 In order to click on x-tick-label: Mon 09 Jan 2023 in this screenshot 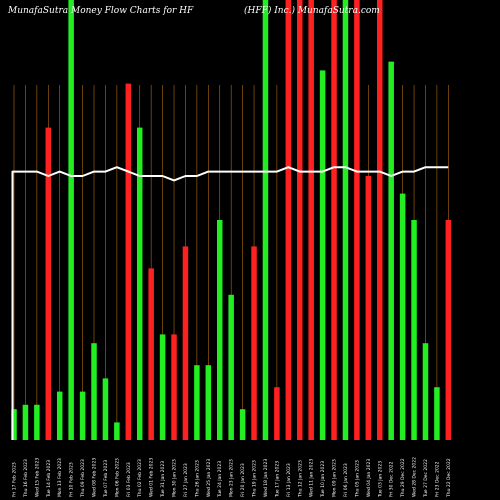, I will do `click(335, 478)`.